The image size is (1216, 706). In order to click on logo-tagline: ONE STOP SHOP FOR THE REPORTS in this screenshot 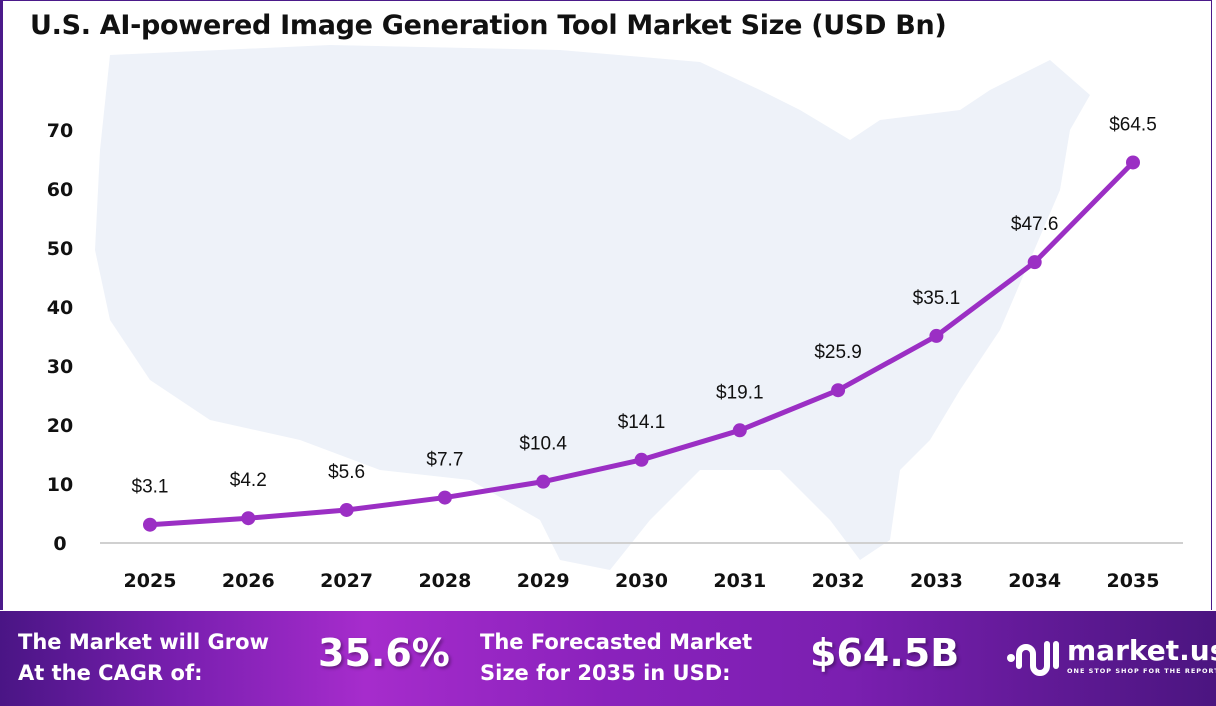, I will do `click(1141, 671)`.